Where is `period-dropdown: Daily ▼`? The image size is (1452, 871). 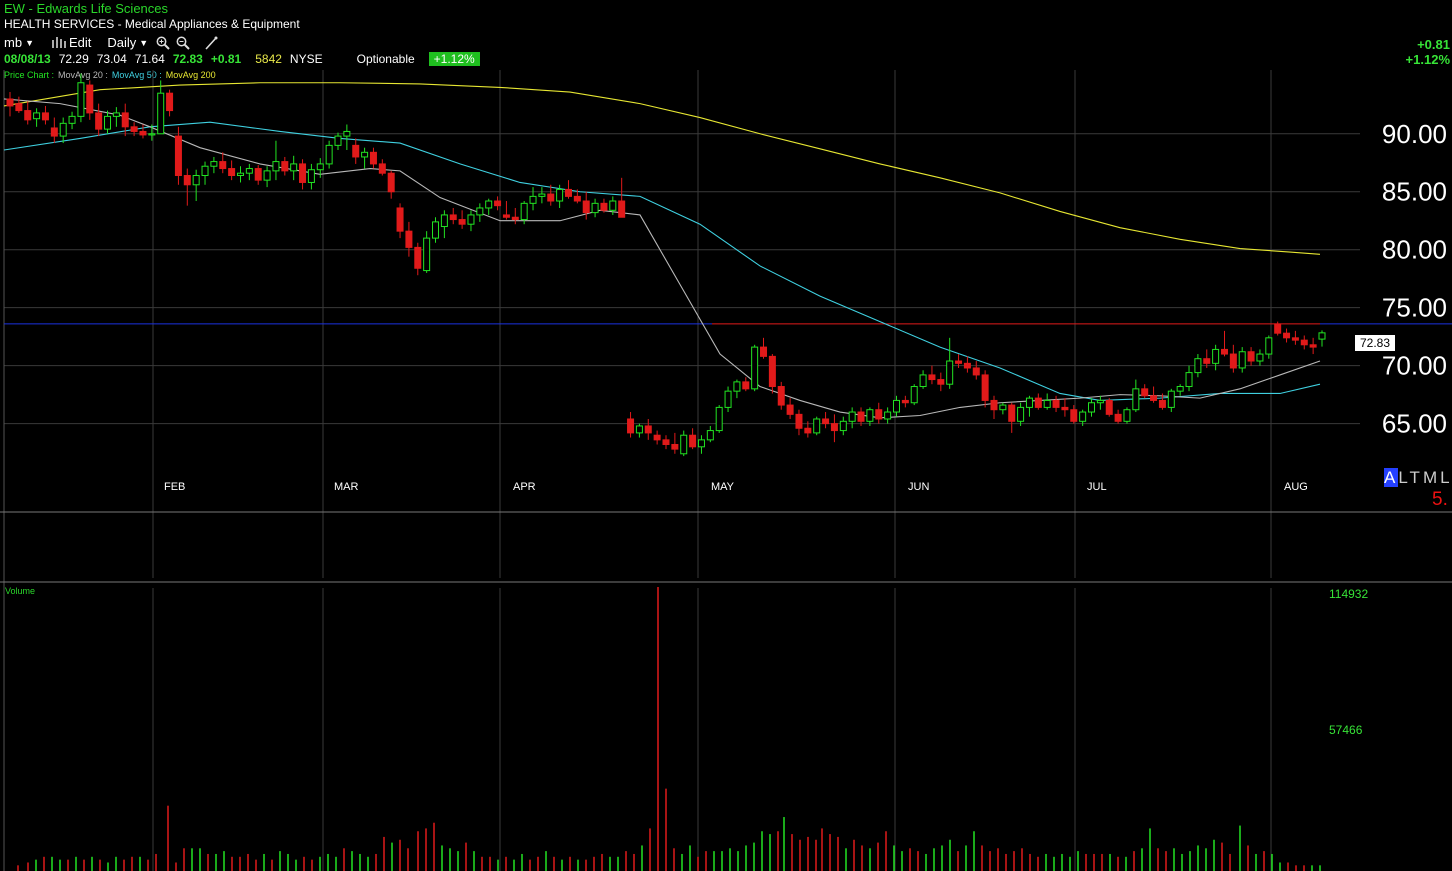
period-dropdown: Daily ▼ is located at coordinates (127, 42).